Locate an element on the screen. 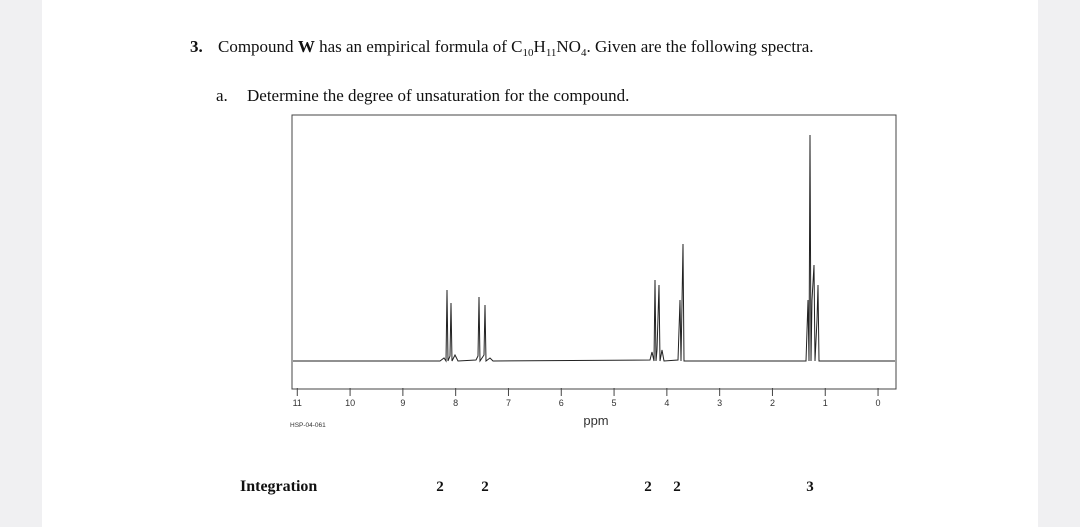  tick-label: 5 is located at coordinates (614, 403).